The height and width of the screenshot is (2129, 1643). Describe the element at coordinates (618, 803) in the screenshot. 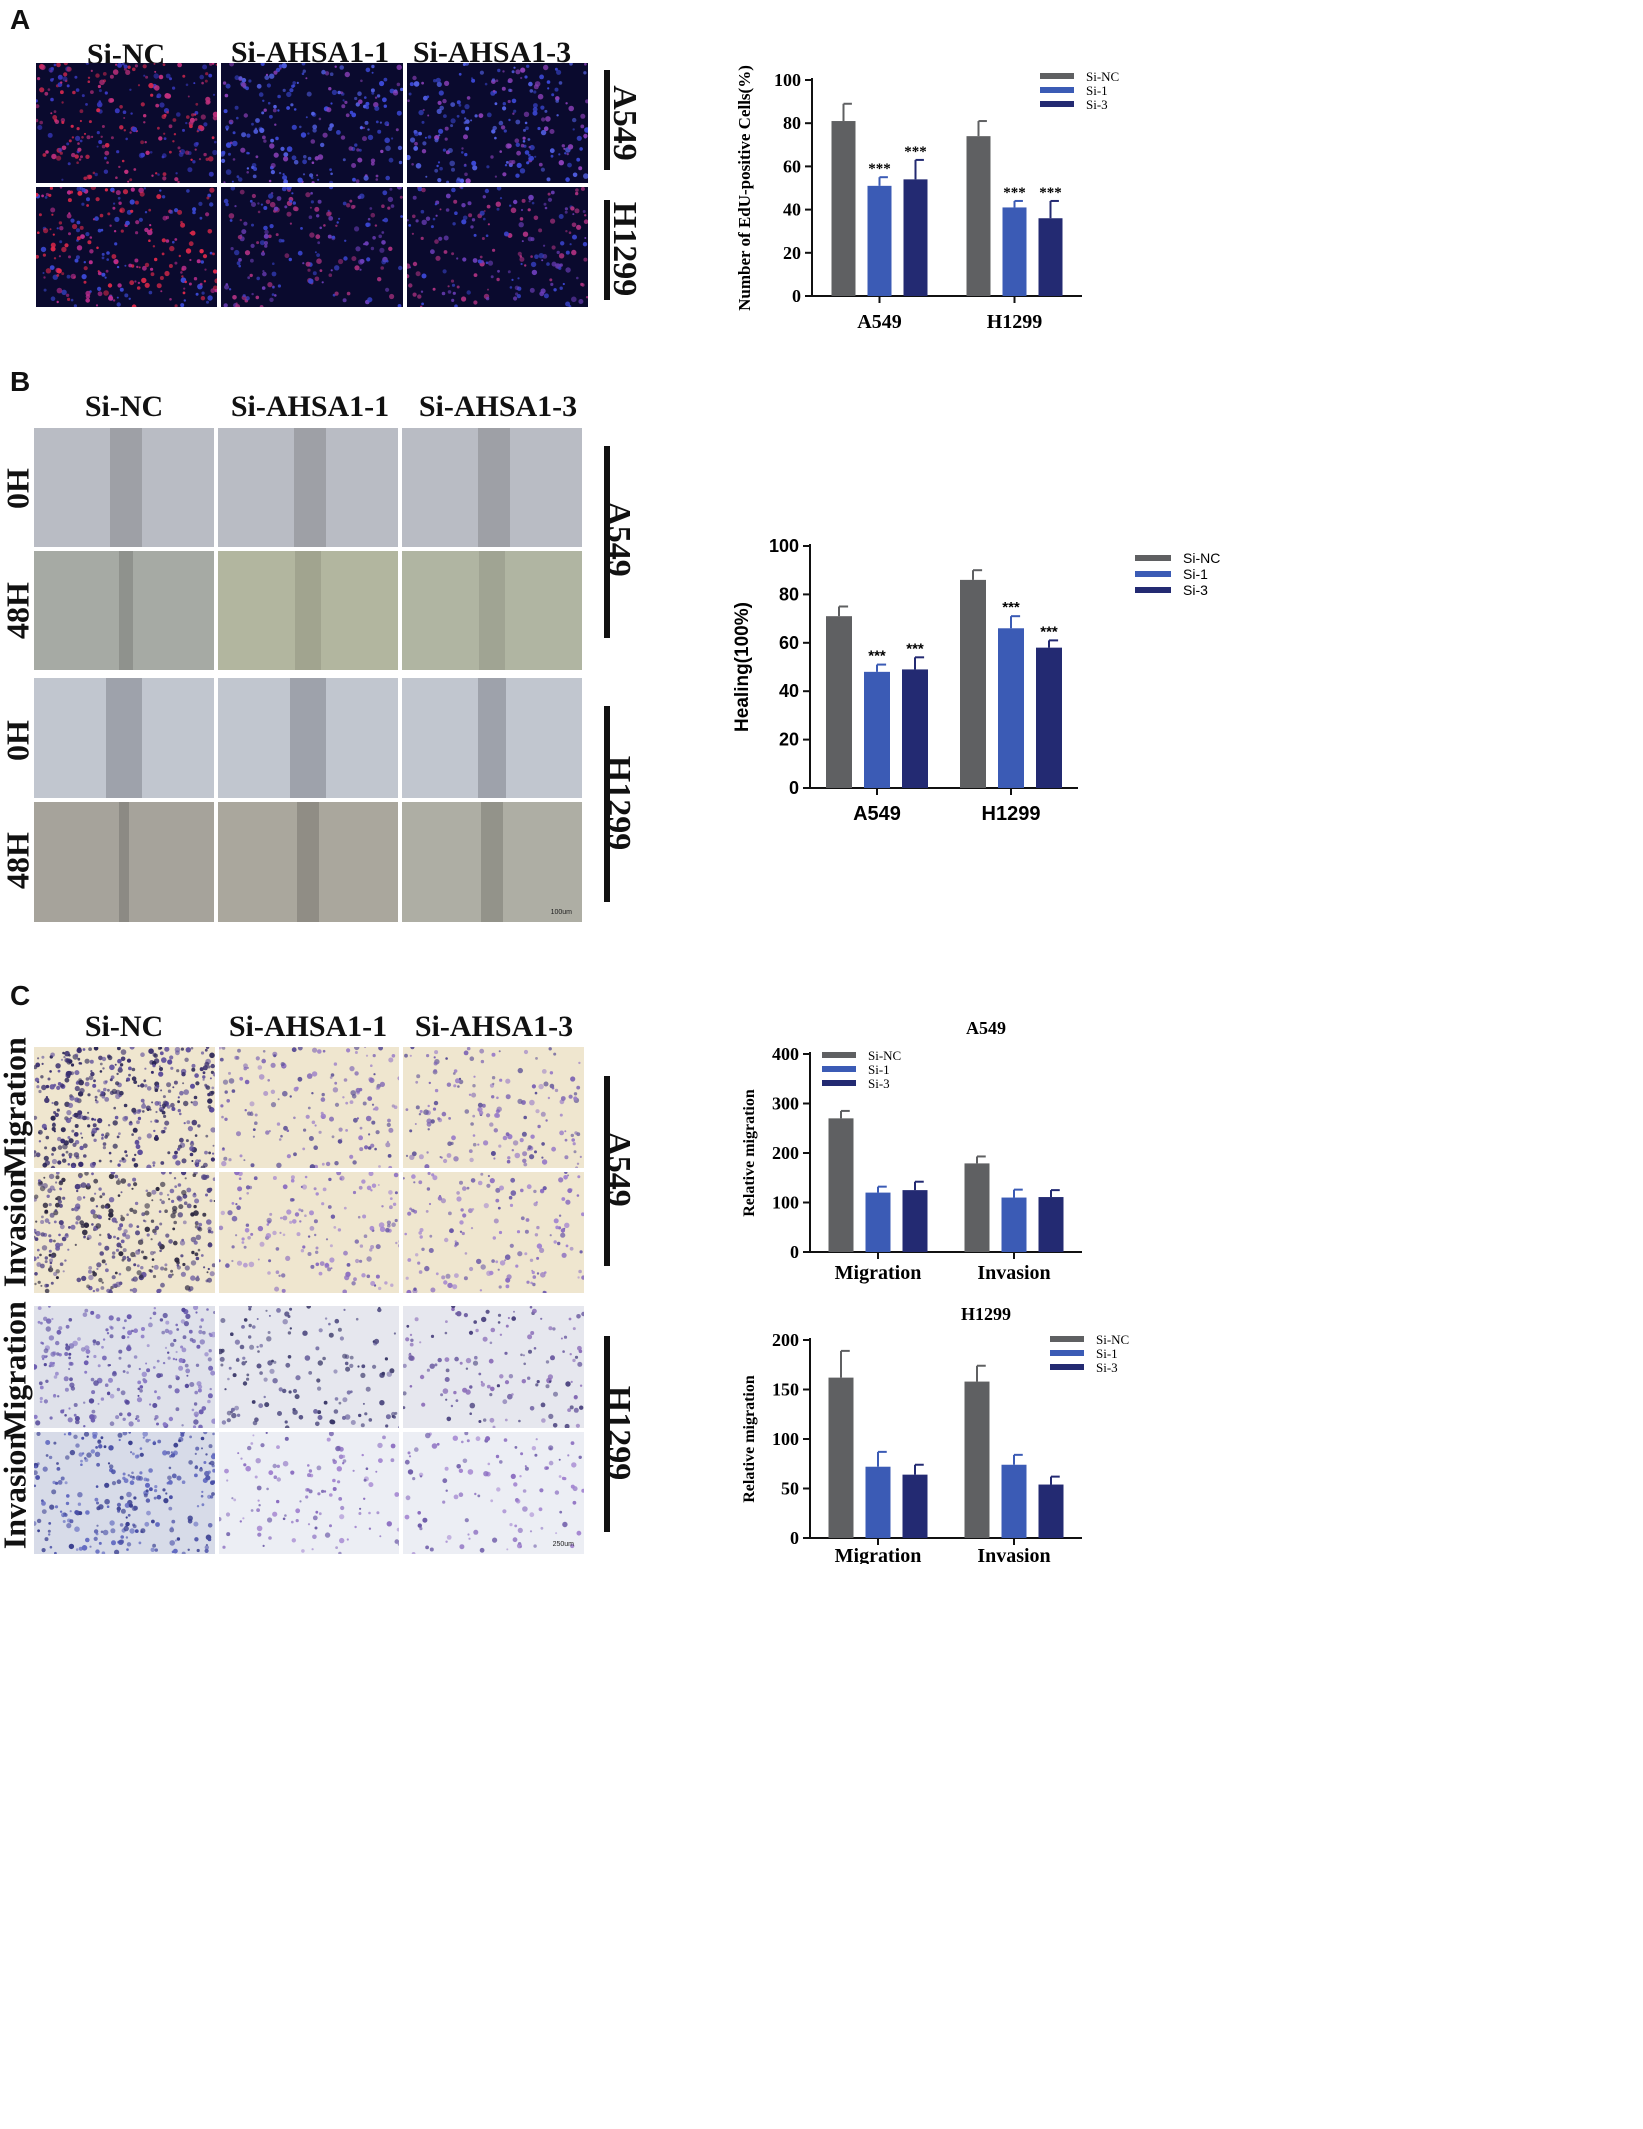

I see `panel-b-h1299-label: H1299` at that location.